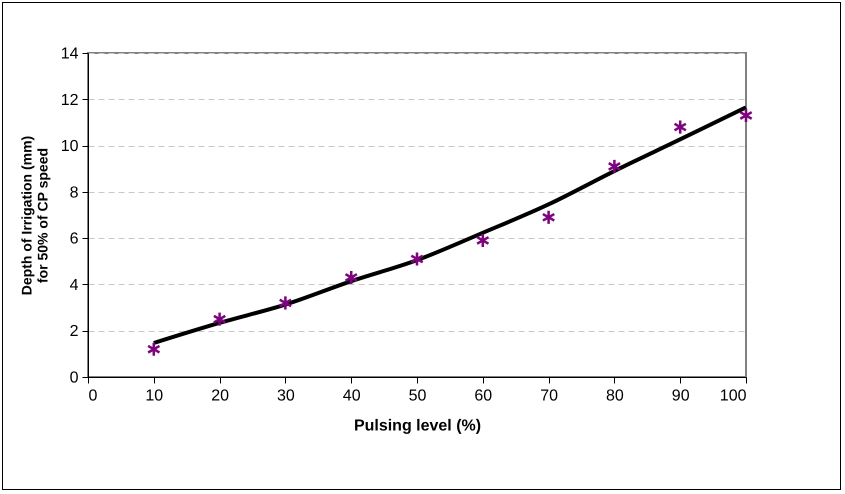 The image size is (845, 494). What do you see at coordinates (418, 426) in the screenshot?
I see `x-axis-title: Pulsing level (%)` at bounding box center [418, 426].